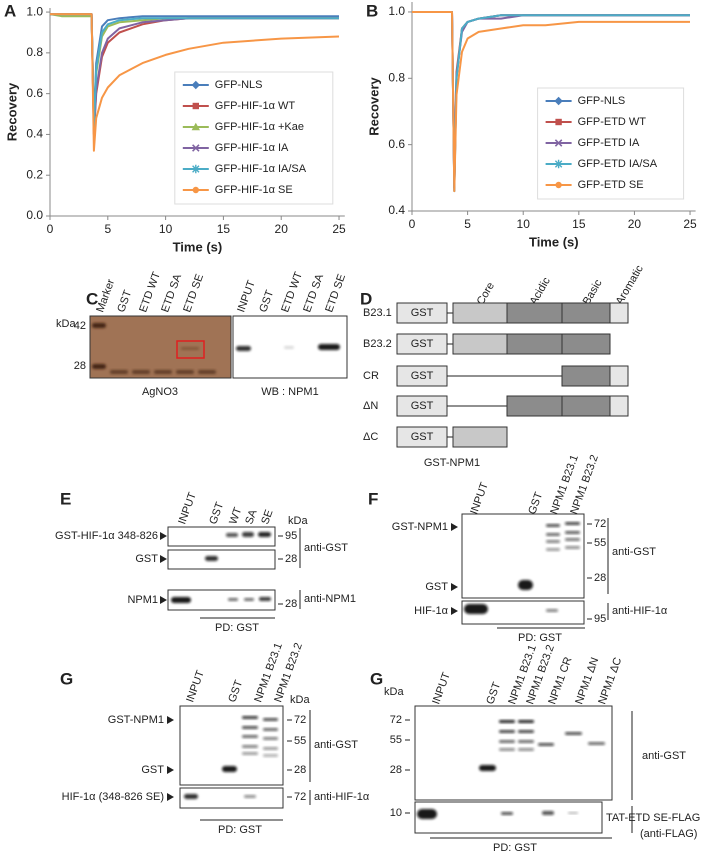 The width and height of the screenshot is (709, 852). I want to click on y-tick-label: 0.8, so click(396, 77).